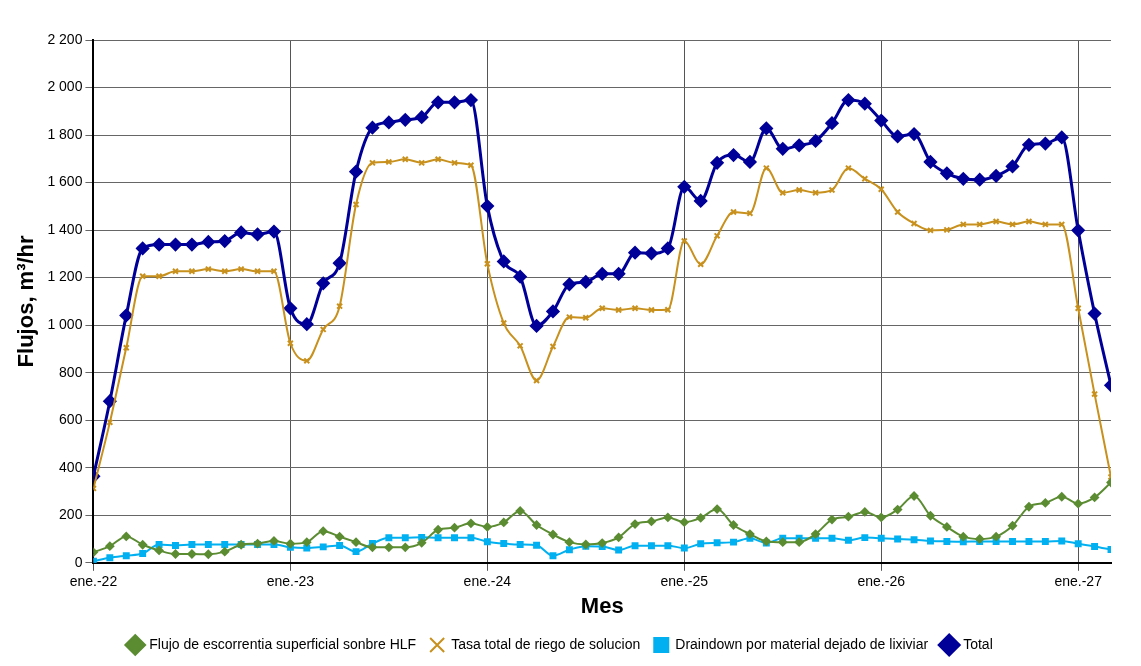  Describe the element at coordinates (65, 228) in the screenshot. I see `y-tick-label: 1 400` at that location.